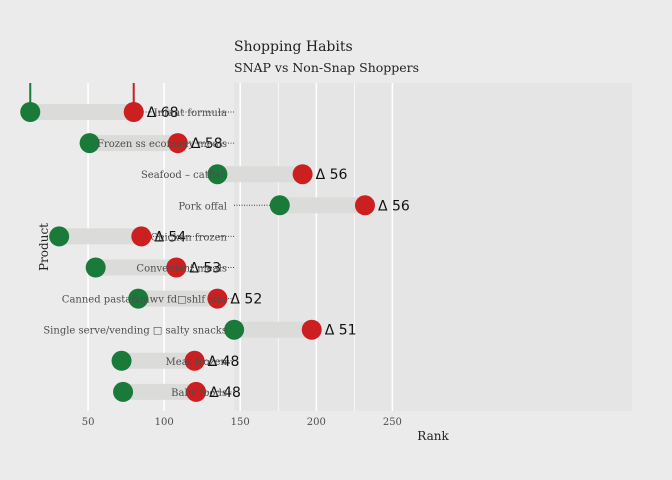  I want to click on chart-subtitle: SNAP vs Non-Snap Shoppers, so click(326, 67).